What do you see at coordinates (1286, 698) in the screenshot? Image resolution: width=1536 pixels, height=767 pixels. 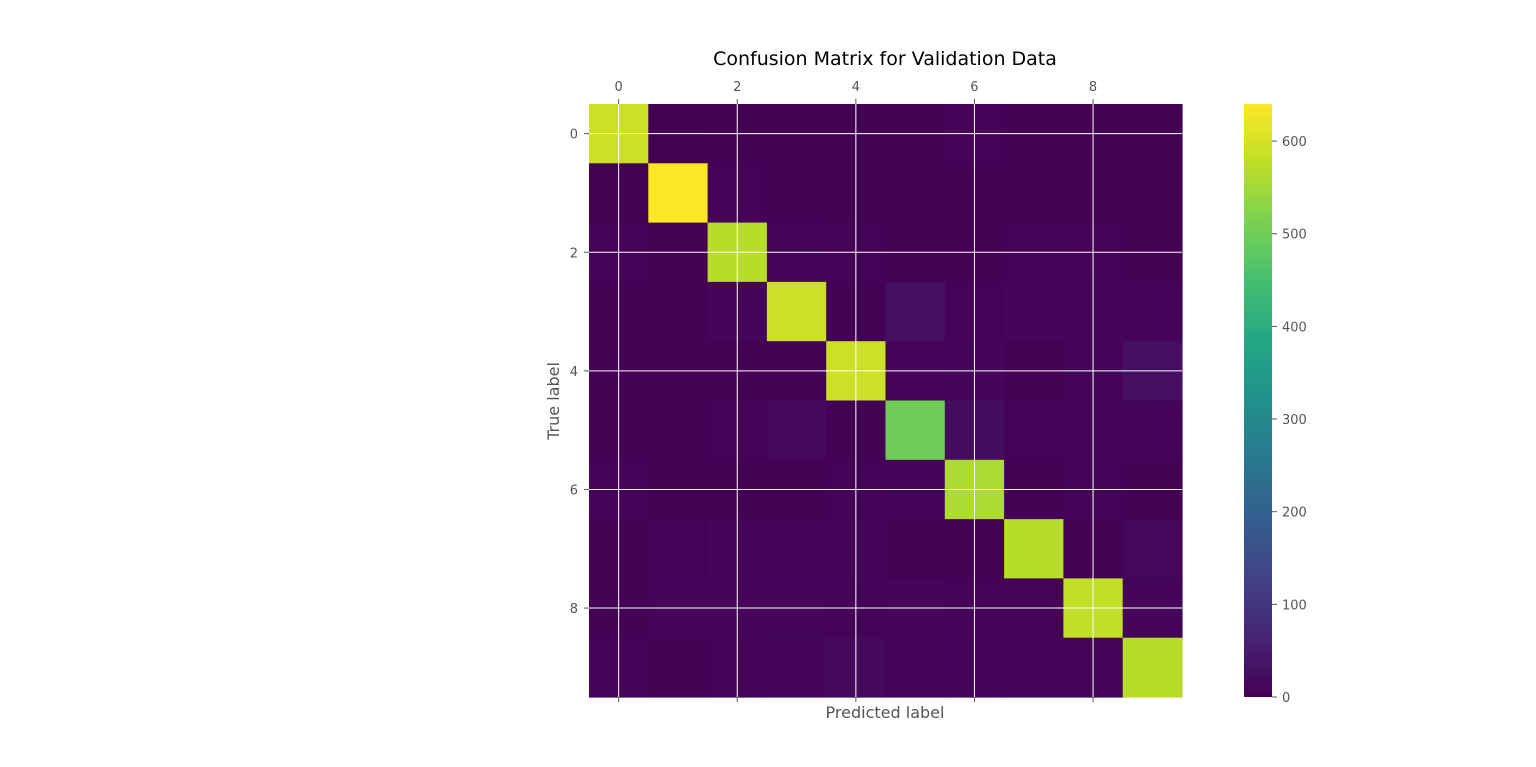 I see `colorbar-tick-label-0: 0` at bounding box center [1286, 698].